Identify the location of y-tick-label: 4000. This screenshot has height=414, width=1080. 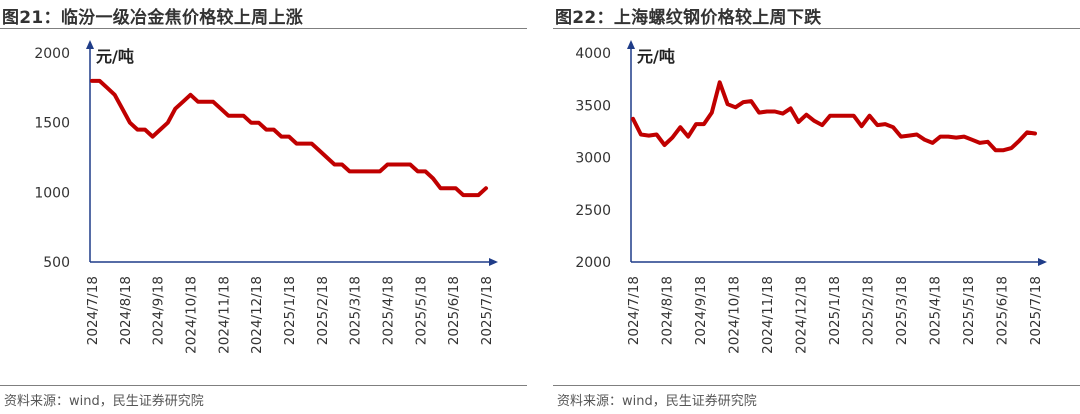
(593, 54).